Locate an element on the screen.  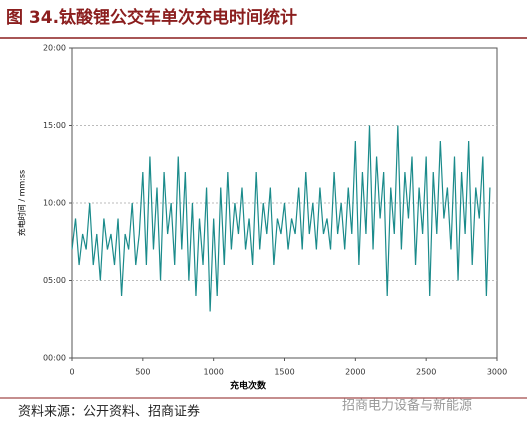
y-tick-label: 15:00 is located at coordinates (54, 125).